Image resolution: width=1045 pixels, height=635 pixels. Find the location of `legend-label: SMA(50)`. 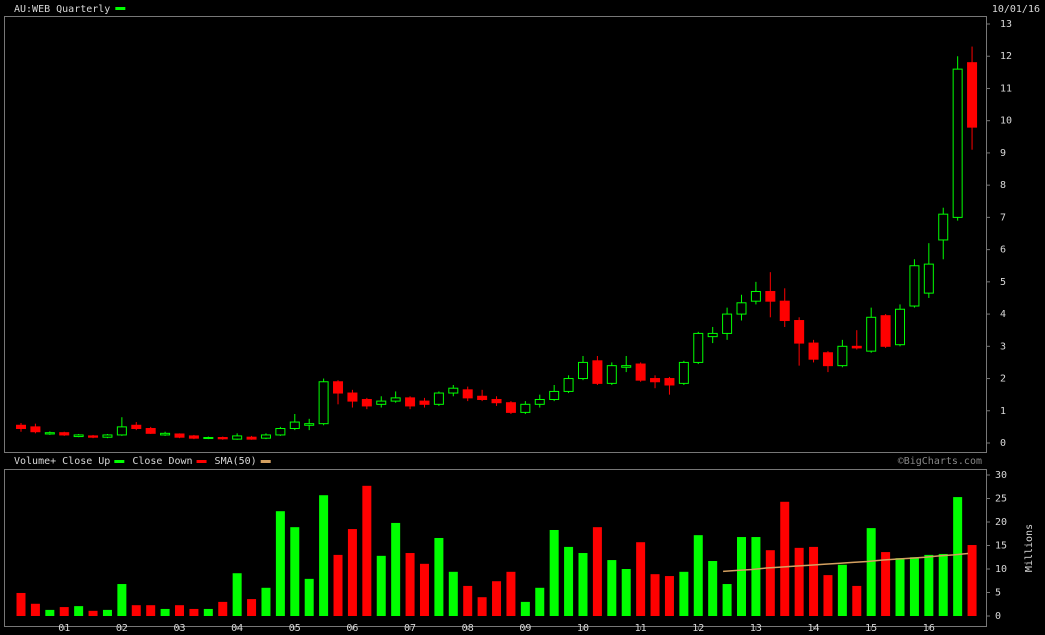

legend-label: SMA(50) is located at coordinates (236, 461).